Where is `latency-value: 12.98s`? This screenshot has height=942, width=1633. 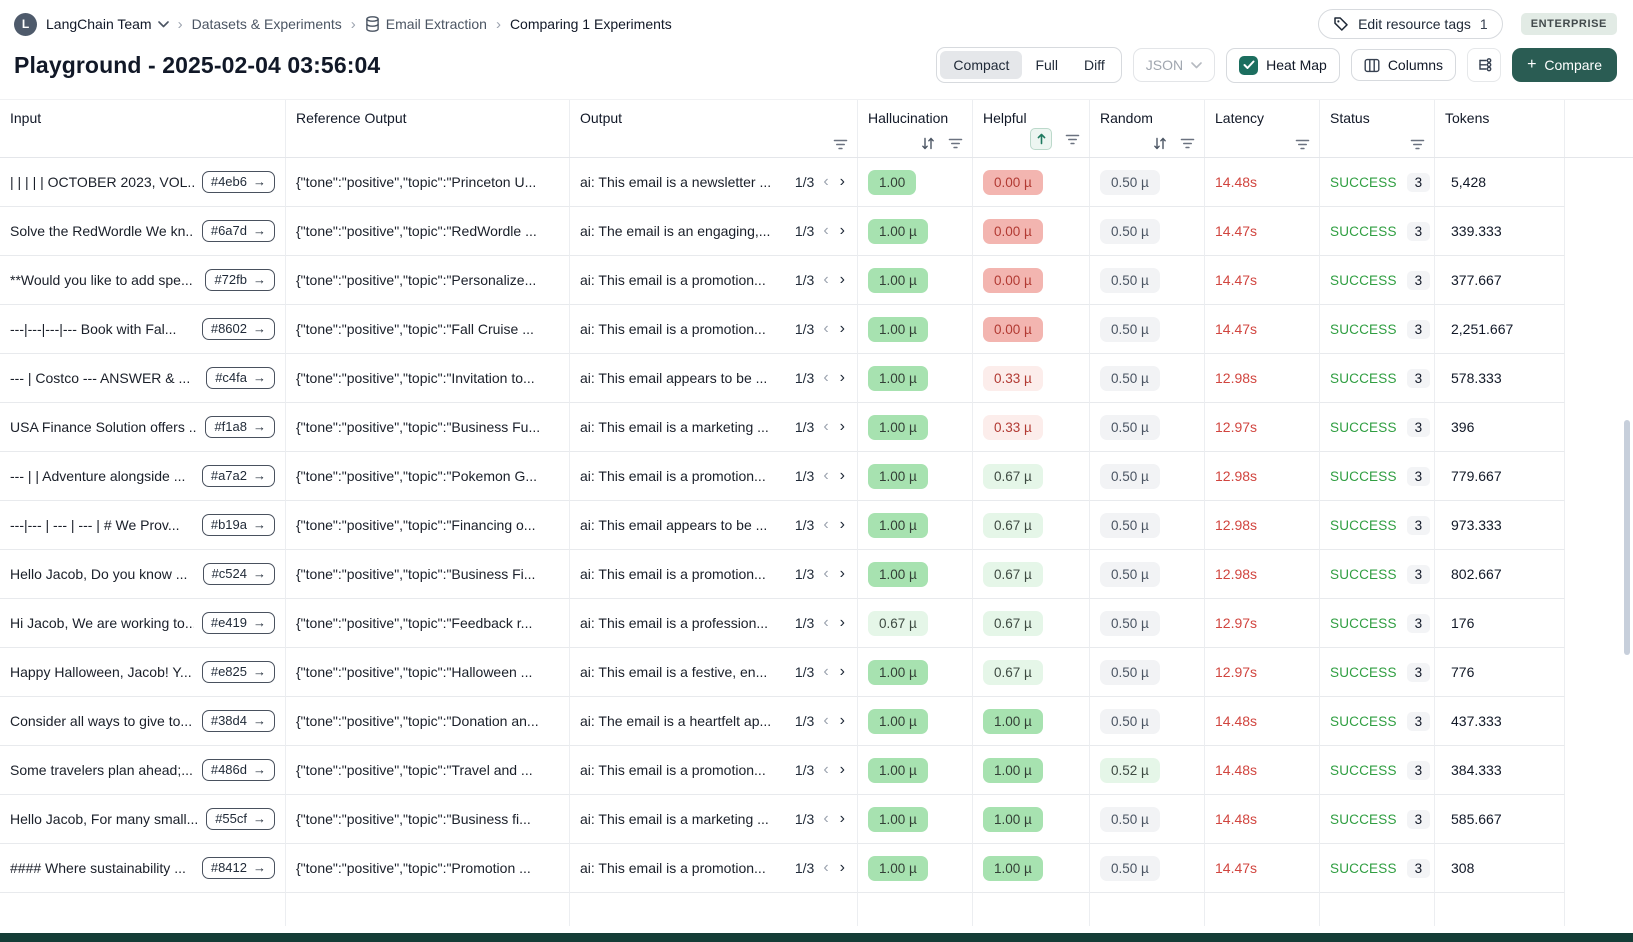 latency-value: 12.98s is located at coordinates (1236, 525).